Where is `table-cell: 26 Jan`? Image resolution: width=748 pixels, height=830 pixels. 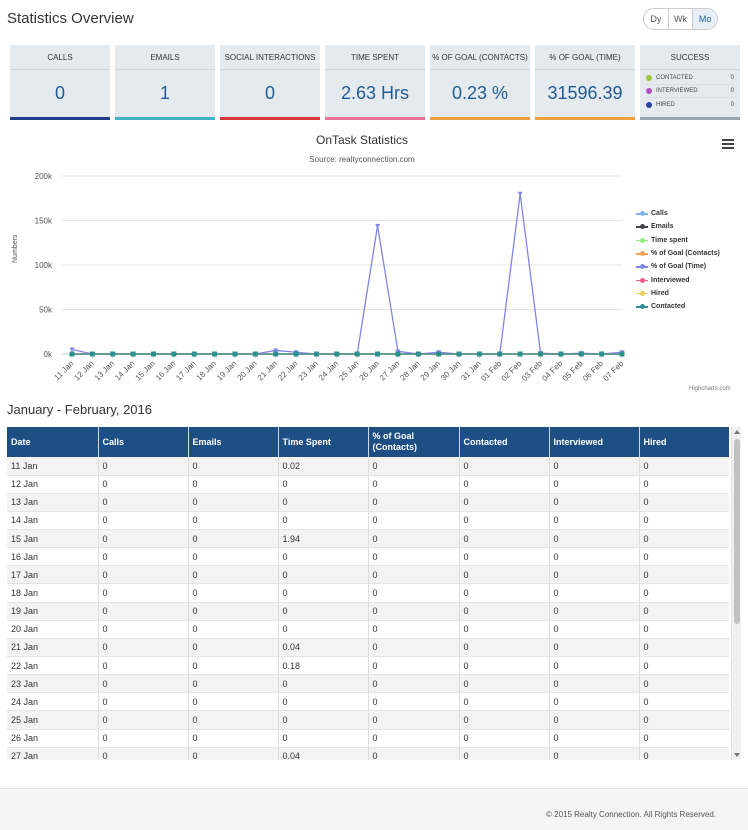
table-cell: 26 Jan is located at coordinates (52, 738).